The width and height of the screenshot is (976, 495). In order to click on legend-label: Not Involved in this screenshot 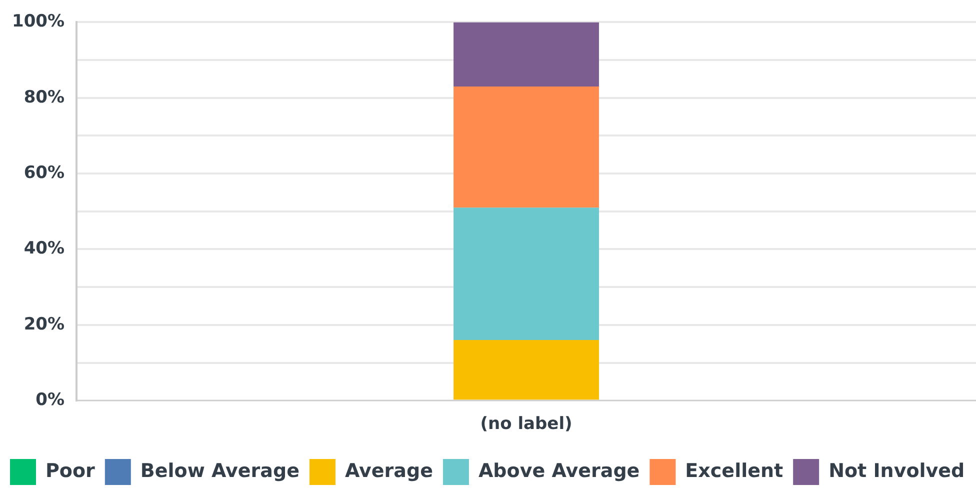, I will do `click(896, 471)`.